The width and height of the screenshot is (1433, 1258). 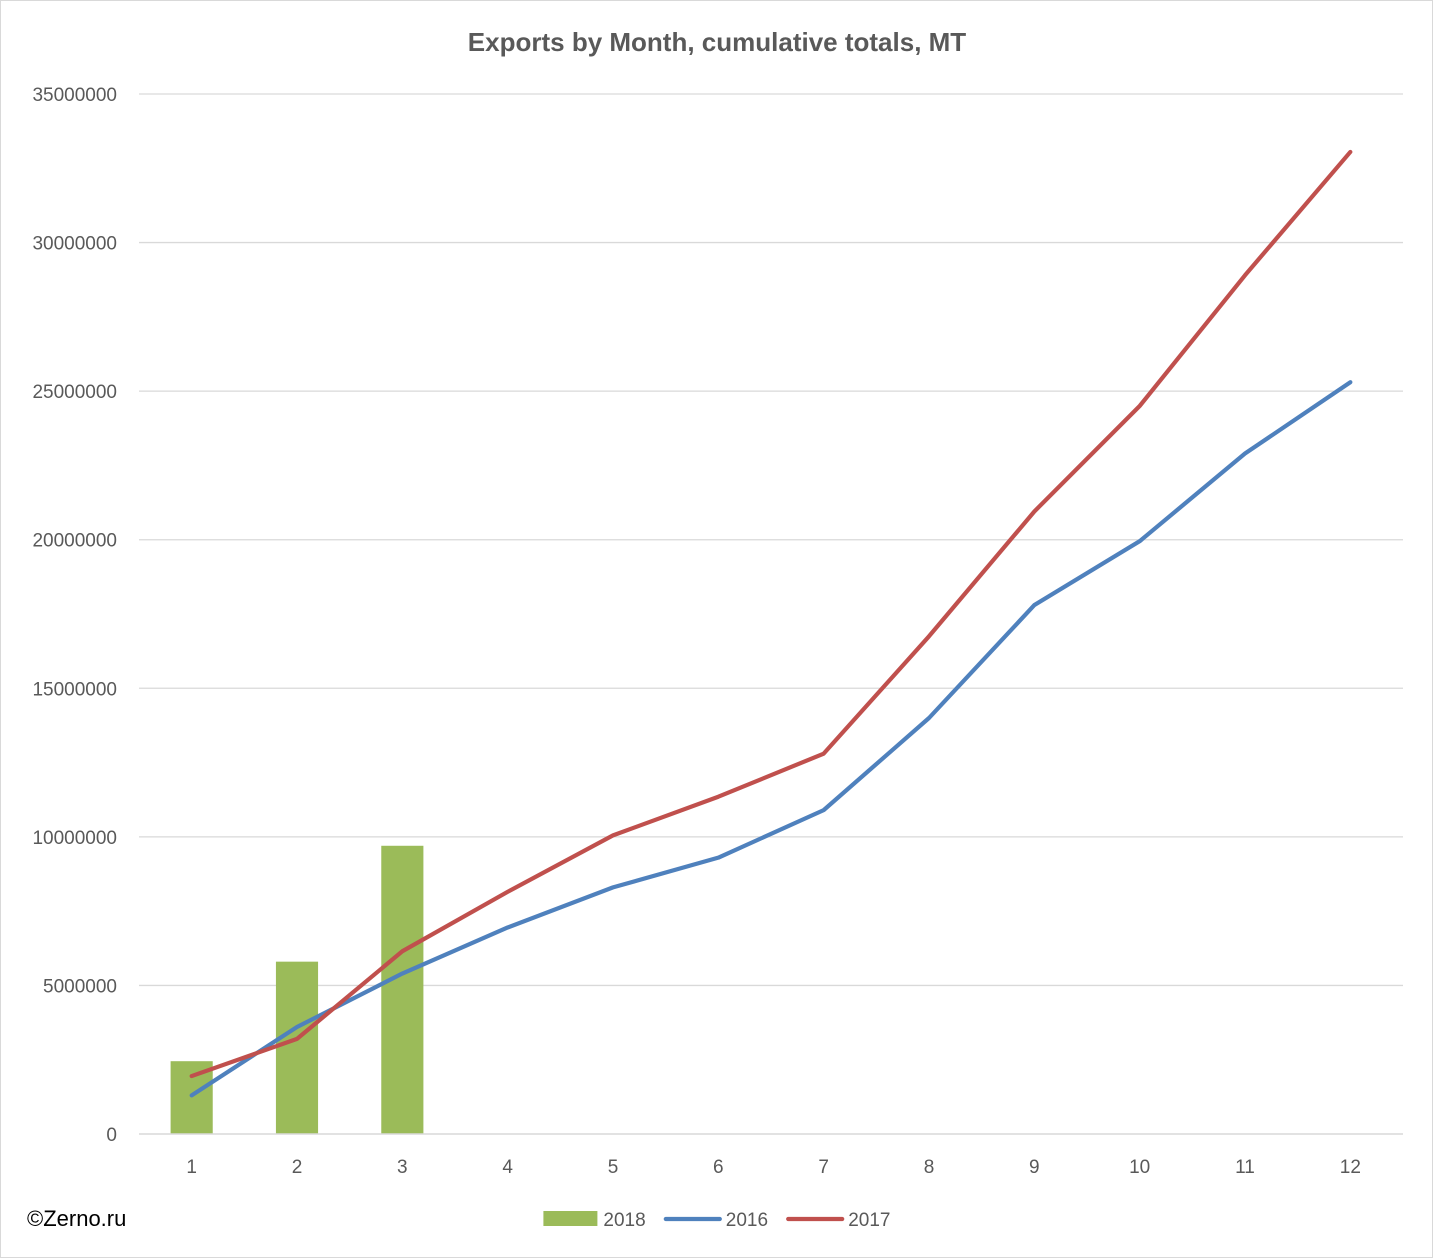 What do you see at coordinates (74, 838) in the screenshot?
I see `y-tick-label: 10000000` at bounding box center [74, 838].